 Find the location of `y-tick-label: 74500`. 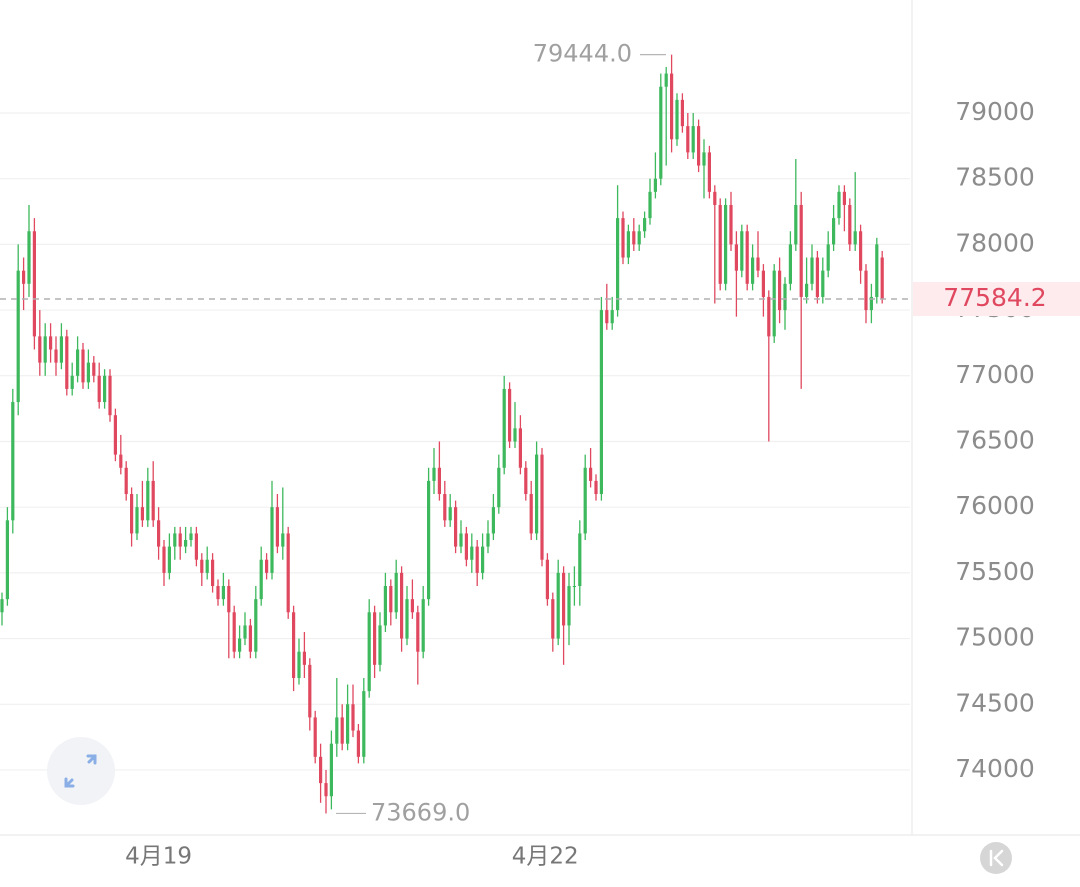

y-tick-label: 74500 is located at coordinates (995, 702).